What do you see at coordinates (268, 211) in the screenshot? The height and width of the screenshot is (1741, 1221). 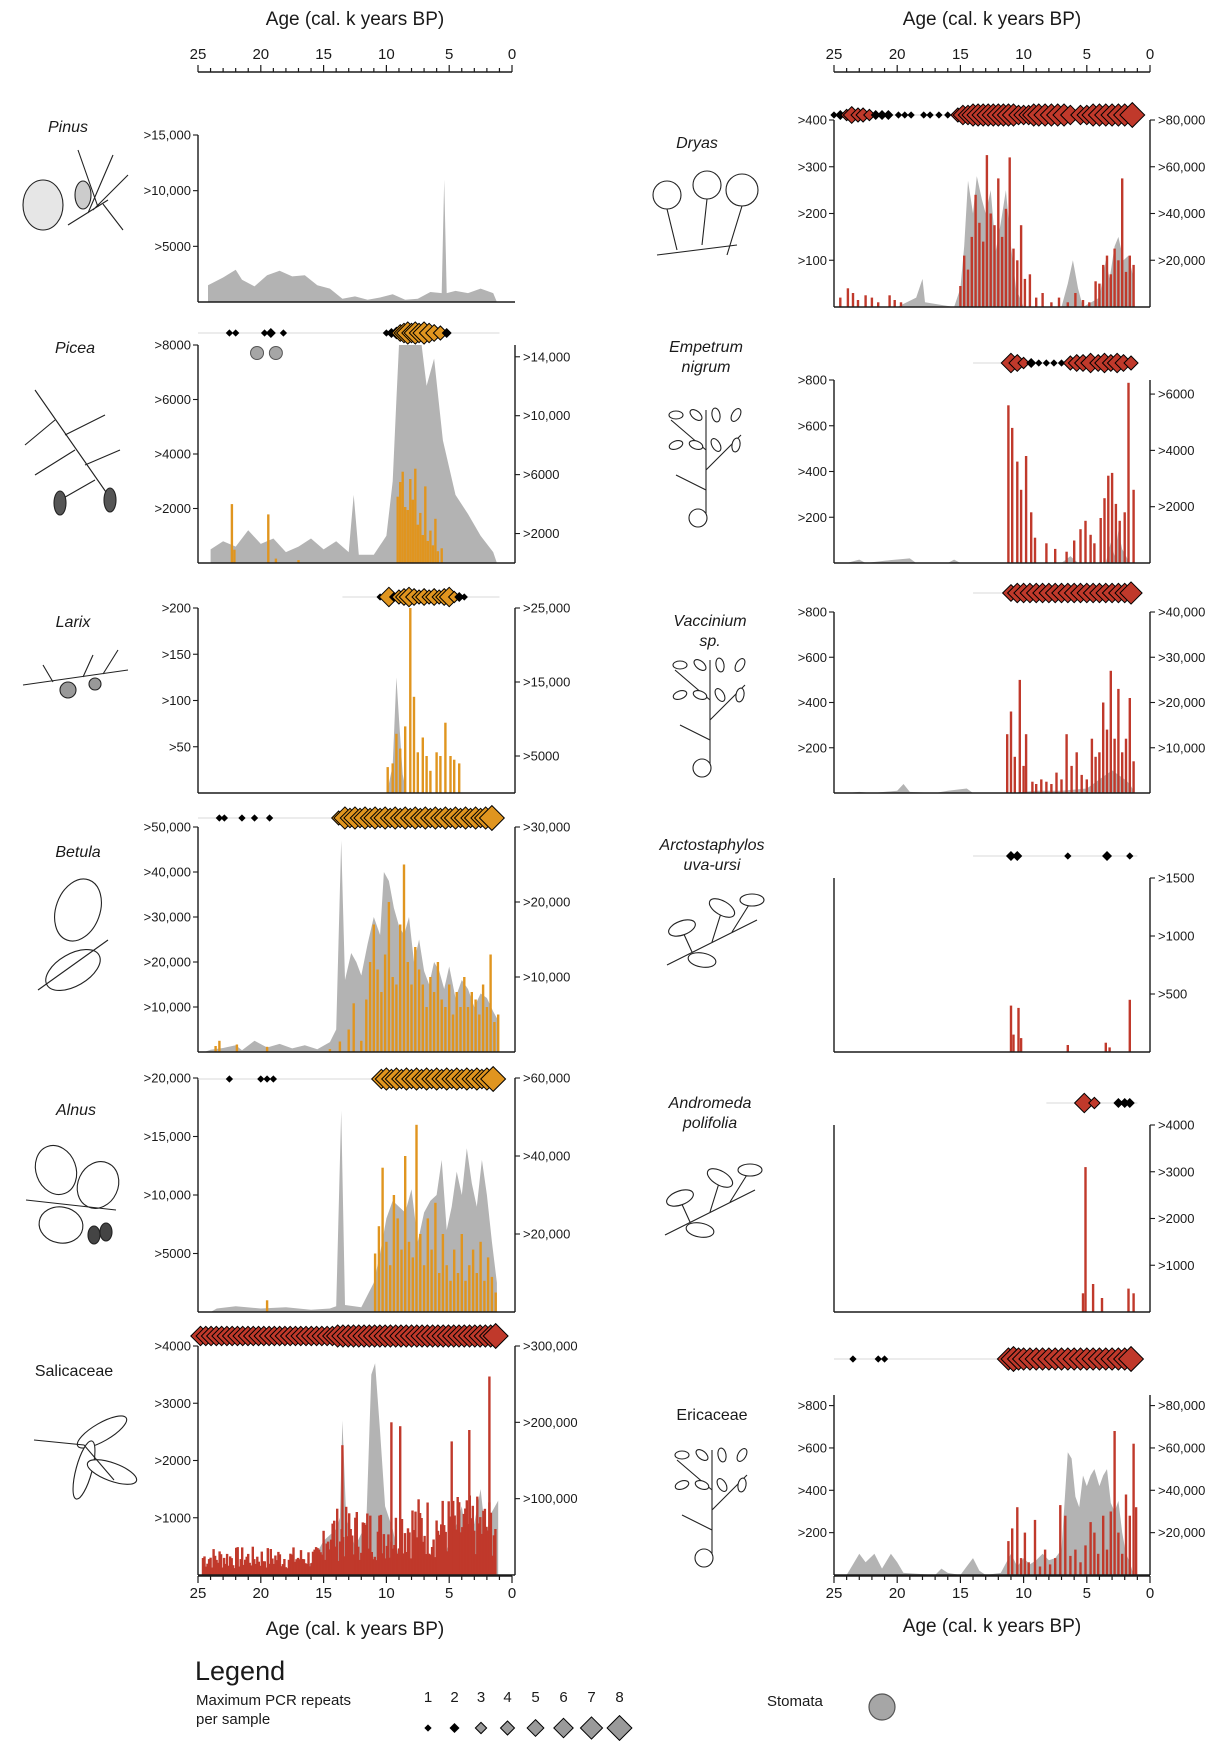 I see `panel-pinus: >5000 >10,000 >15,000 Pinus` at bounding box center [268, 211].